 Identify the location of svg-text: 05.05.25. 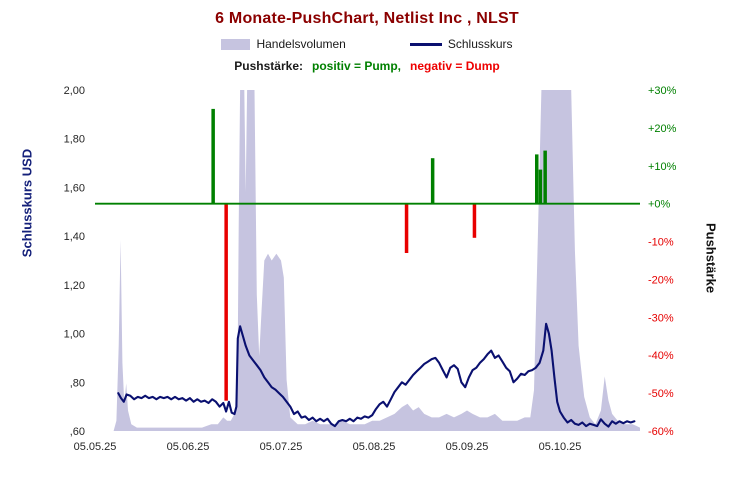
(95, 447).